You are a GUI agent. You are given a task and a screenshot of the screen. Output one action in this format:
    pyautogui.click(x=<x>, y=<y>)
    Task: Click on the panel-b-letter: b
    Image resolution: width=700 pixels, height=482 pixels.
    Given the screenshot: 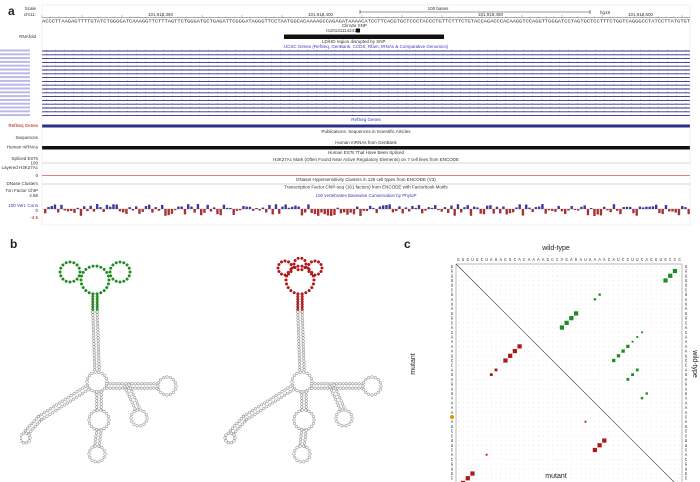 What is the action you would take?
    pyautogui.click(x=14, y=244)
    